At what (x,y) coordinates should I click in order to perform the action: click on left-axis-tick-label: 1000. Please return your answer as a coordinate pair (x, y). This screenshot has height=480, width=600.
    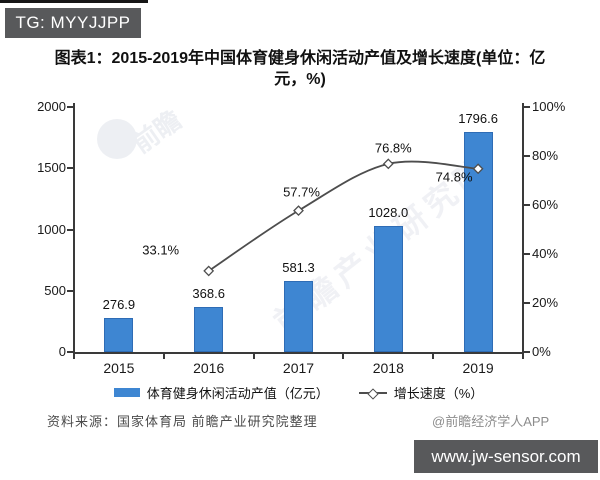
    Looking at the image, I should click on (51, 229).